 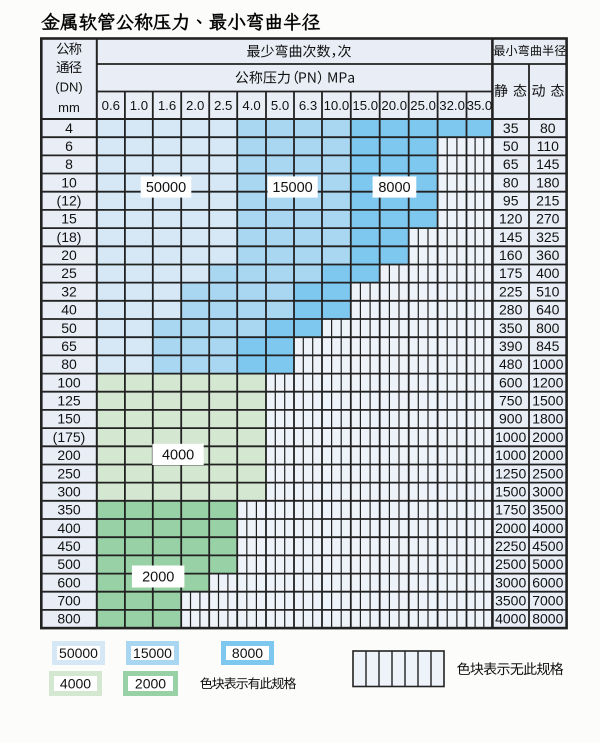 I want to click on svg-text: 25, so click(x=69, y=273).